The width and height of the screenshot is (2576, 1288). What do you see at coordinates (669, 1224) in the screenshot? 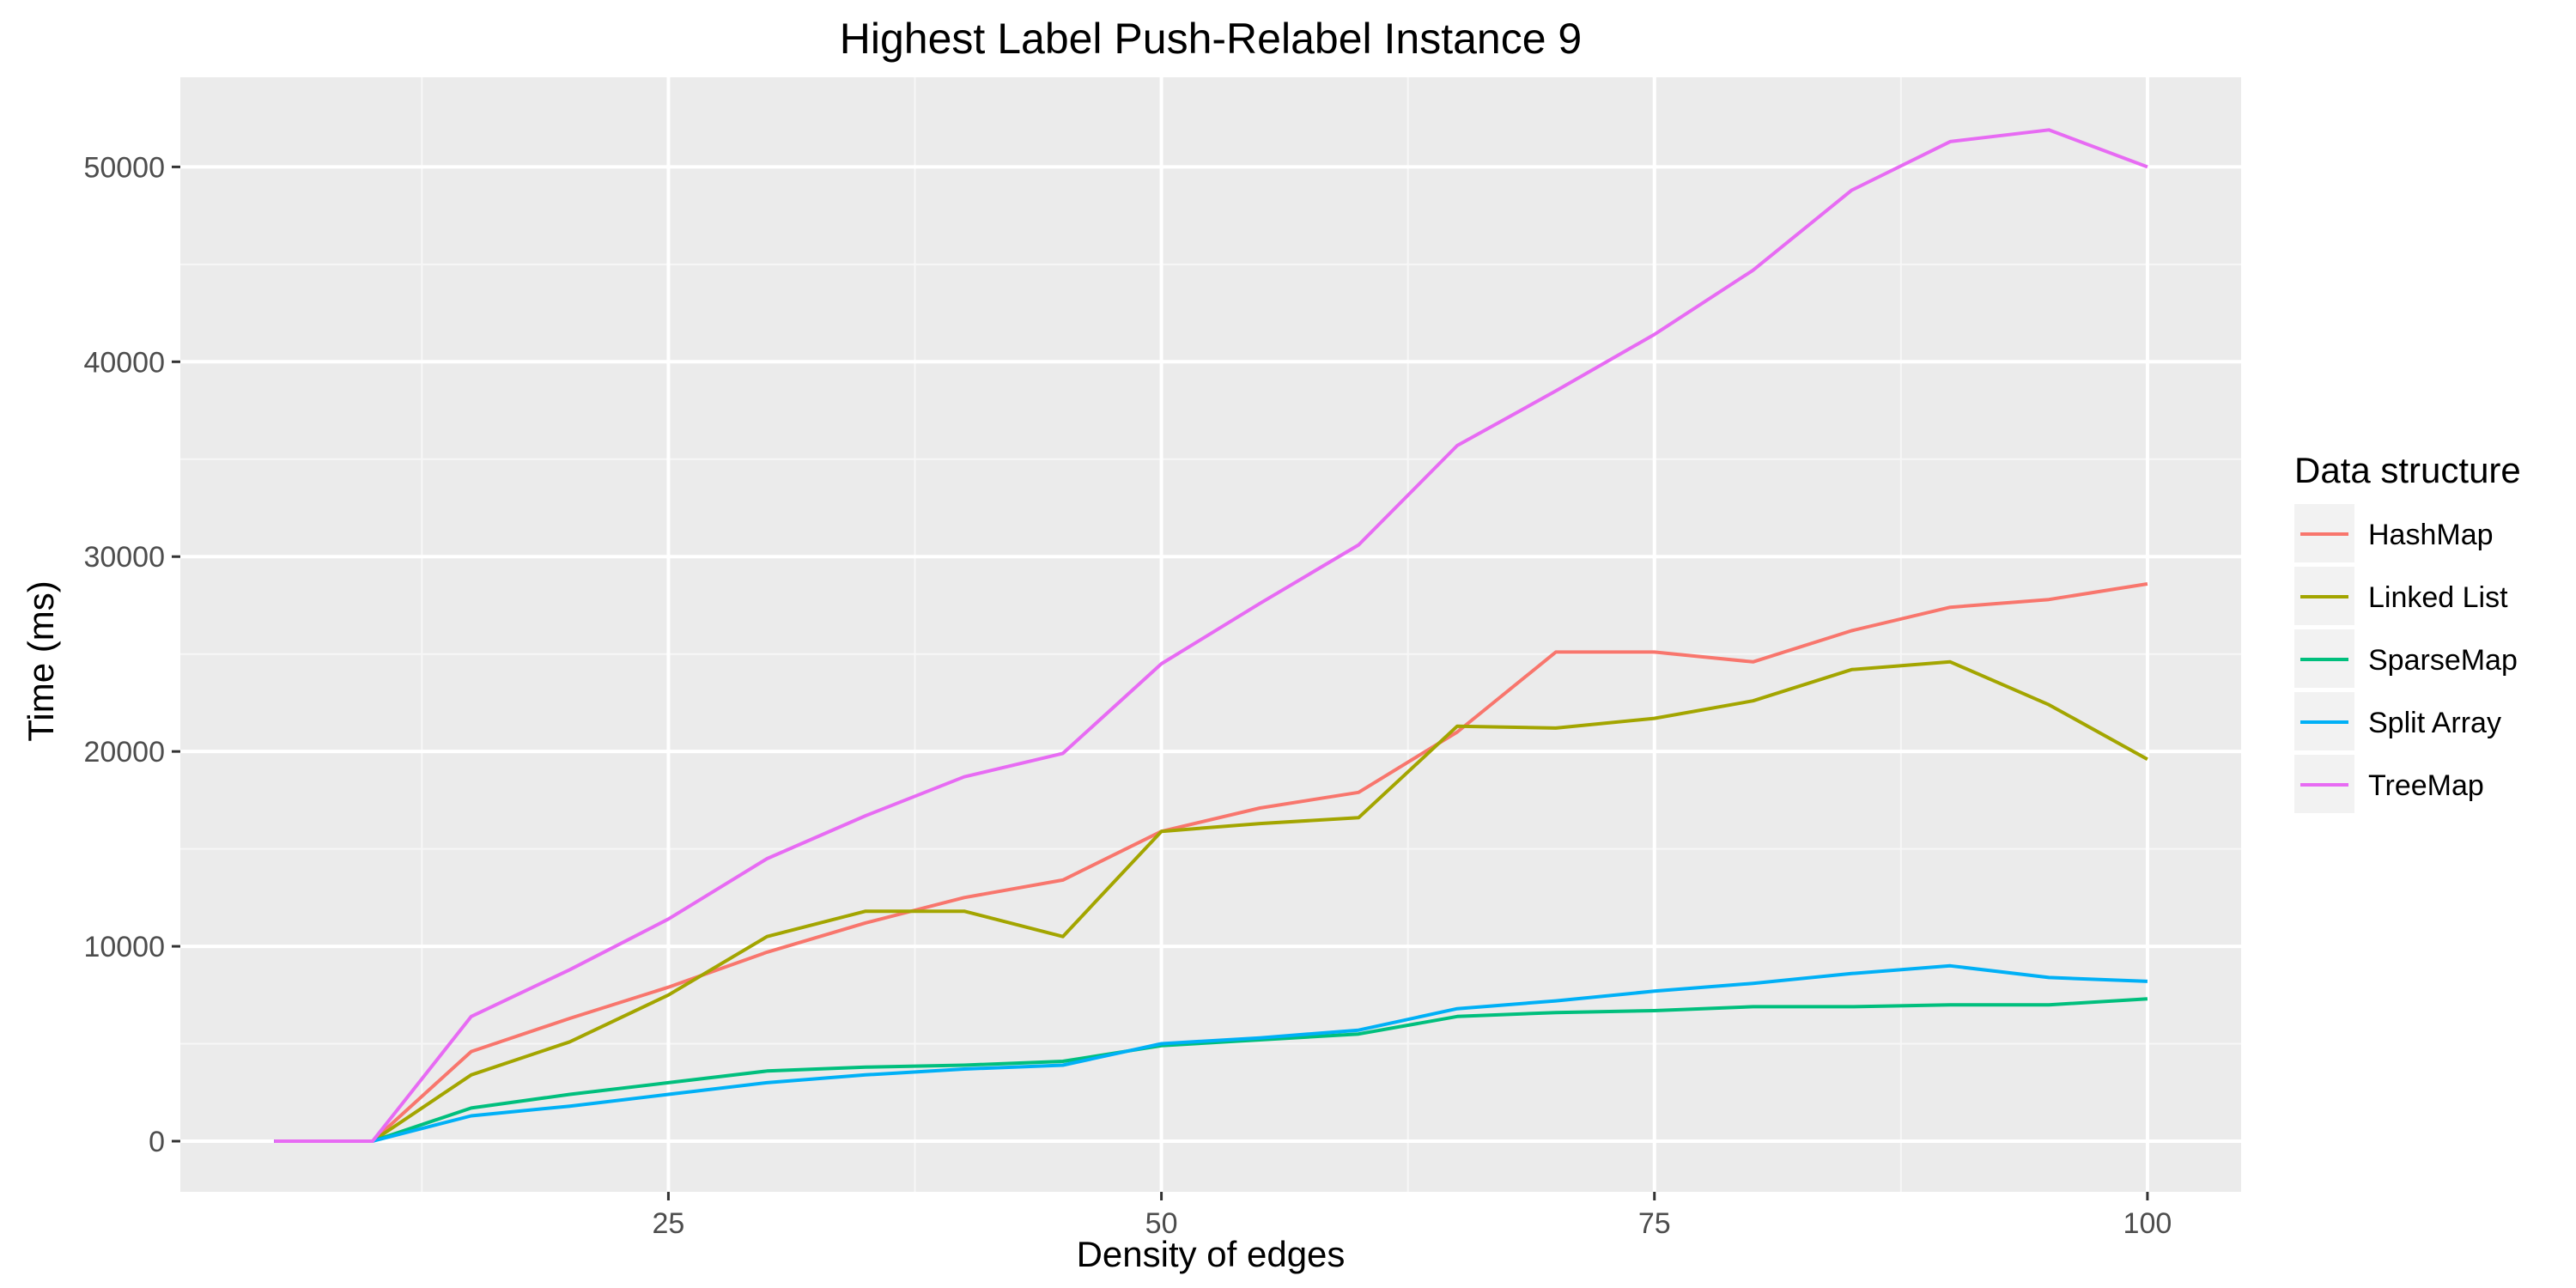
I see `x-tick-label: 25` at bounding box center [669, 1224].